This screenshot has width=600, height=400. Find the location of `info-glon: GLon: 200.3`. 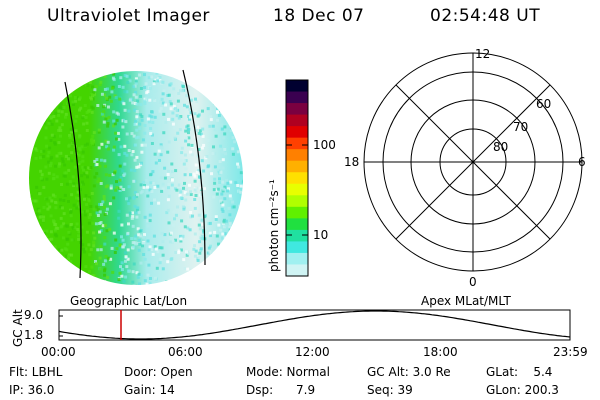

info-glon: GLon: 200.3 is located at coordinates (522, 390).